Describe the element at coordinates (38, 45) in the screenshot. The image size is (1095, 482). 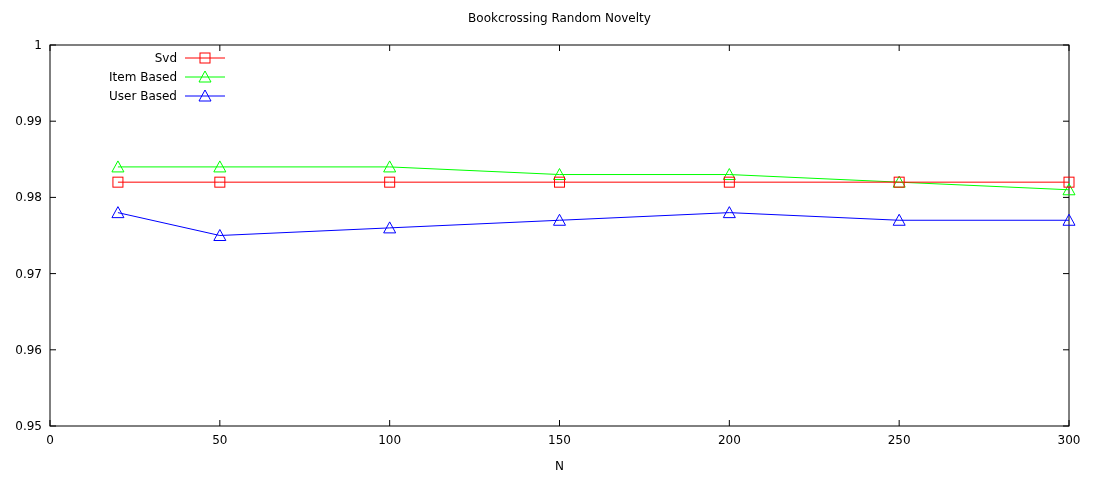
I see `y-tick-label: 1` at that location.